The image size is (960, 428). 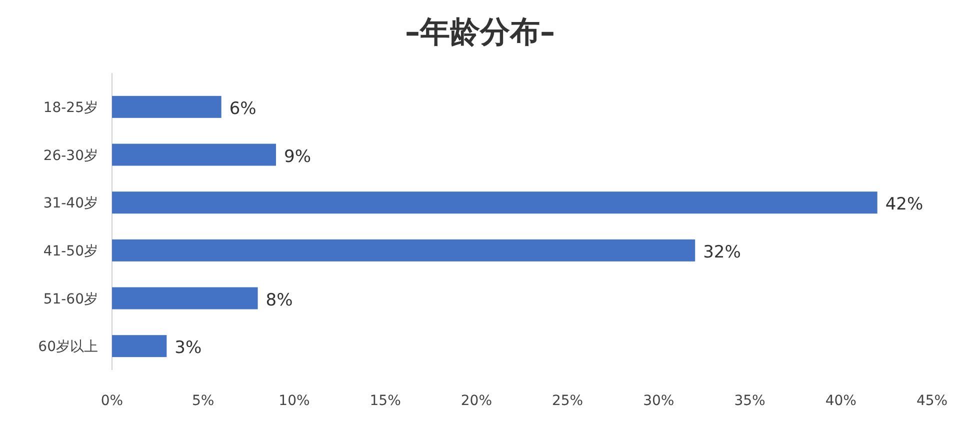 What do you see at coordinates (480, 32) in the screenshot?
I see `chart-title: –年龄分布–` at bounding box center [480, 32].